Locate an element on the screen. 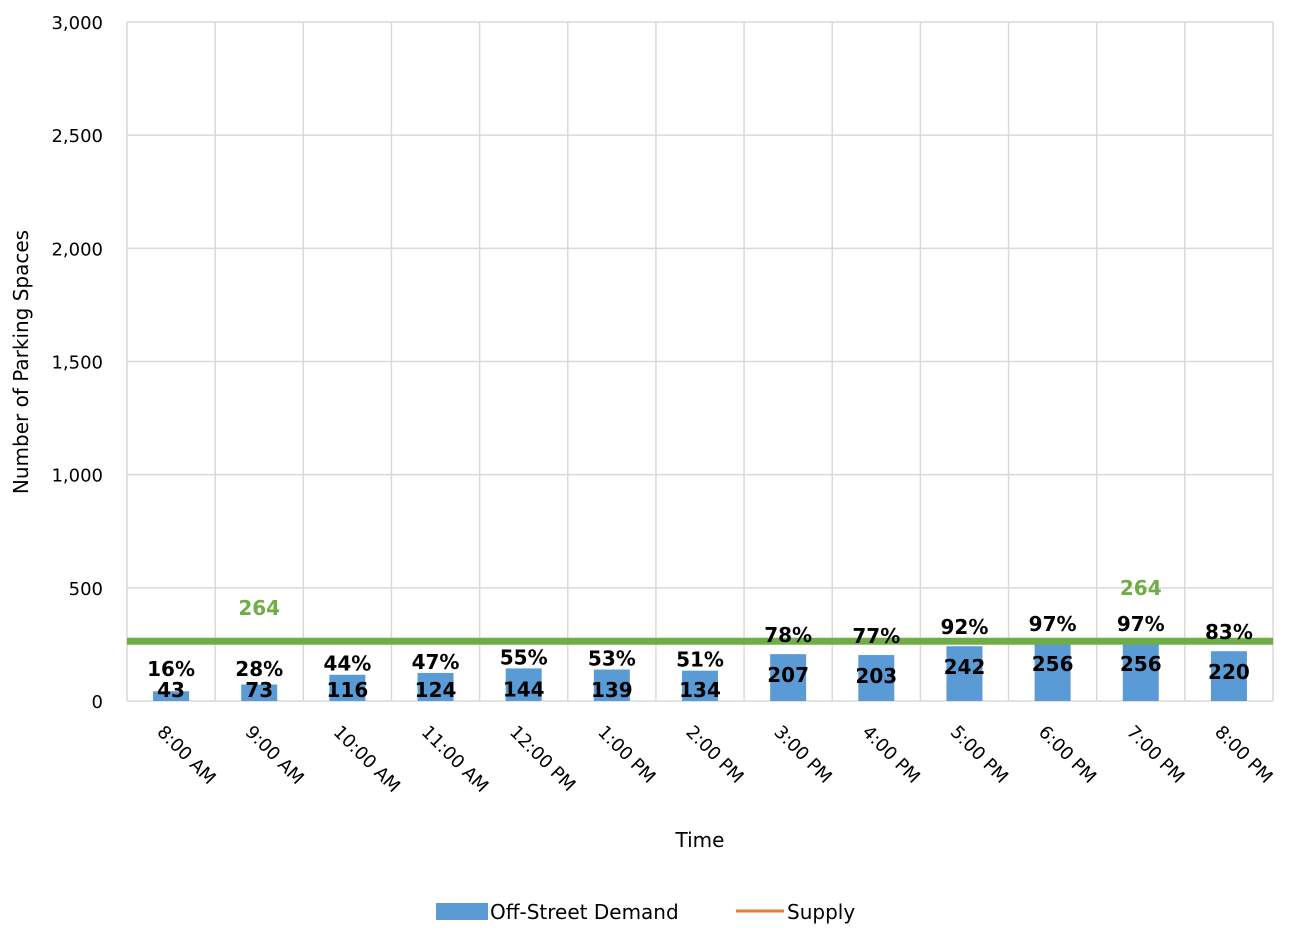 Image resolution: width=1305 pixels, height=928 pixels. y-tick-label: 2,500 is located at coordinates (77, 136).